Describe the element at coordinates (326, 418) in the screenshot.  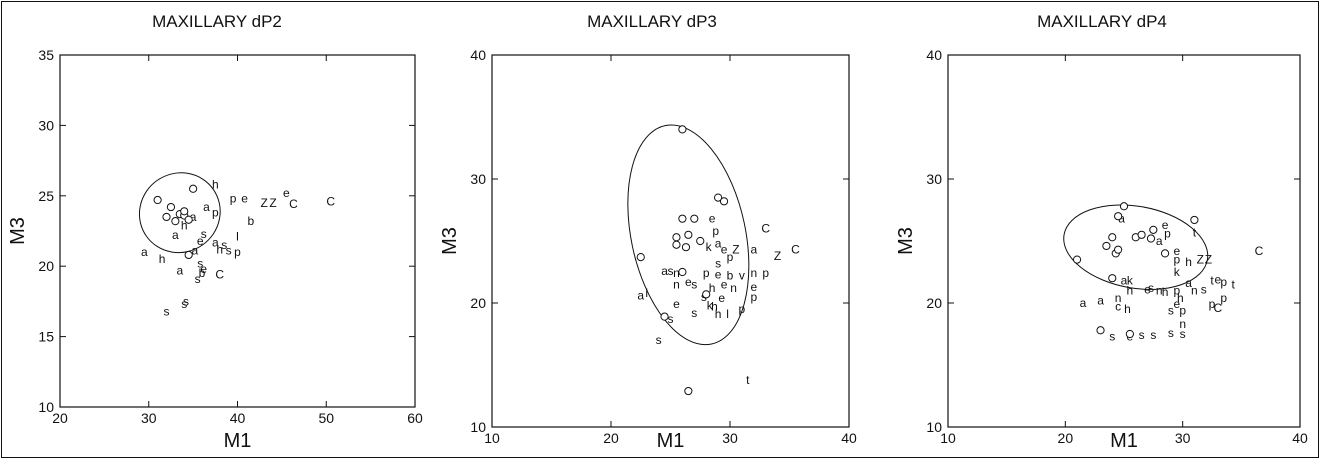
I see `x-tick-label: 50` at that location.